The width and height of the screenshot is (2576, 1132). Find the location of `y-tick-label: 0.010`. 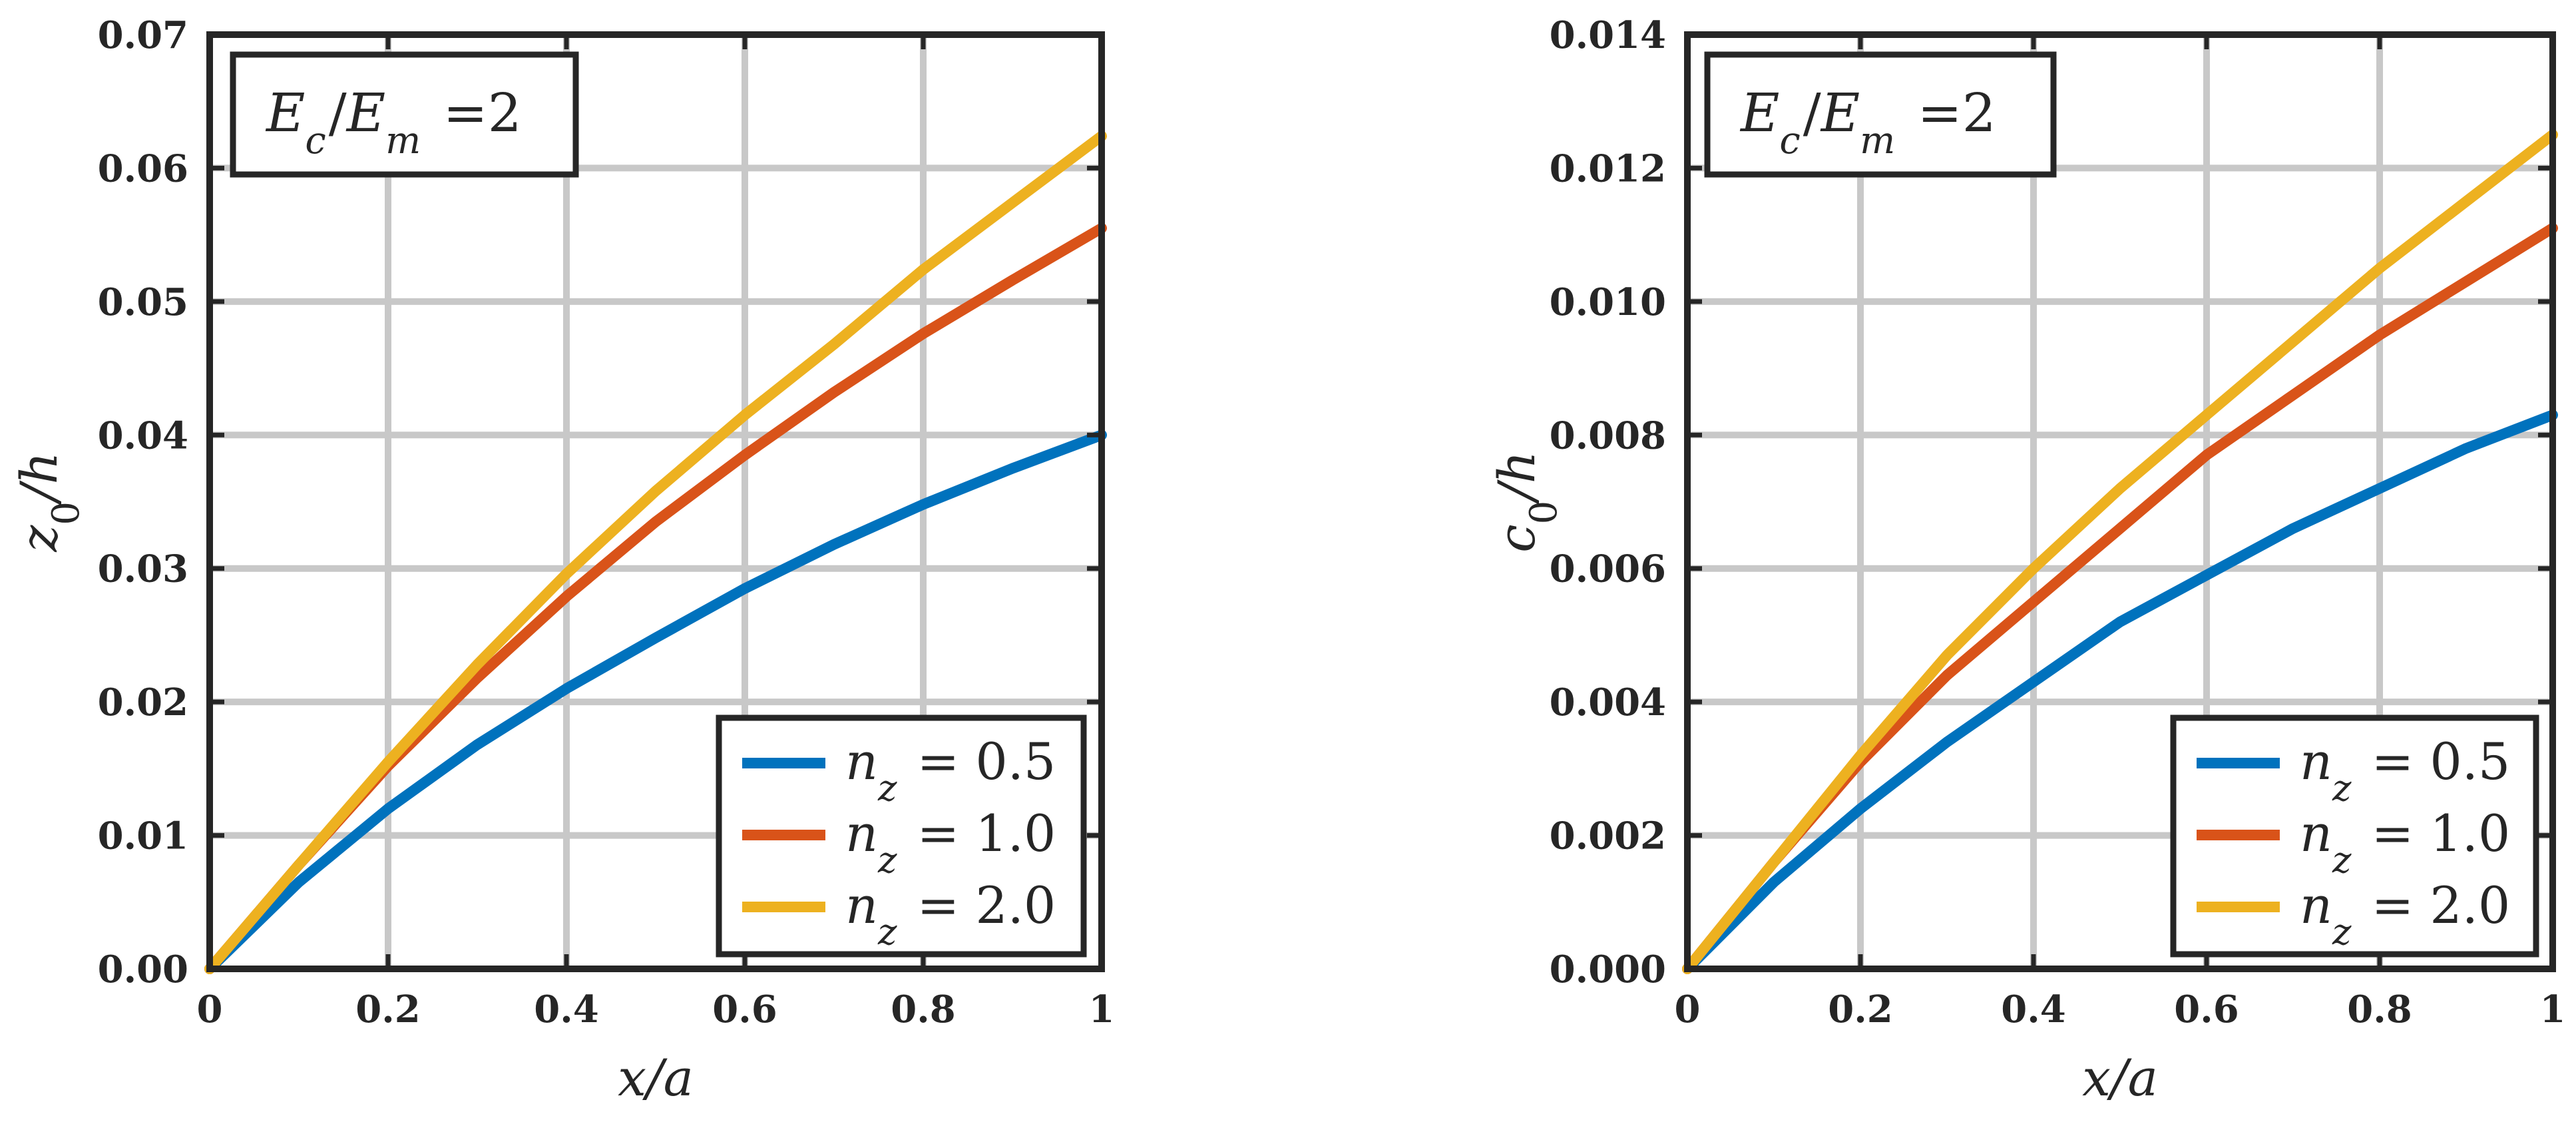

y-tick-label: 0.010 is located at coordinates (1608, 302).